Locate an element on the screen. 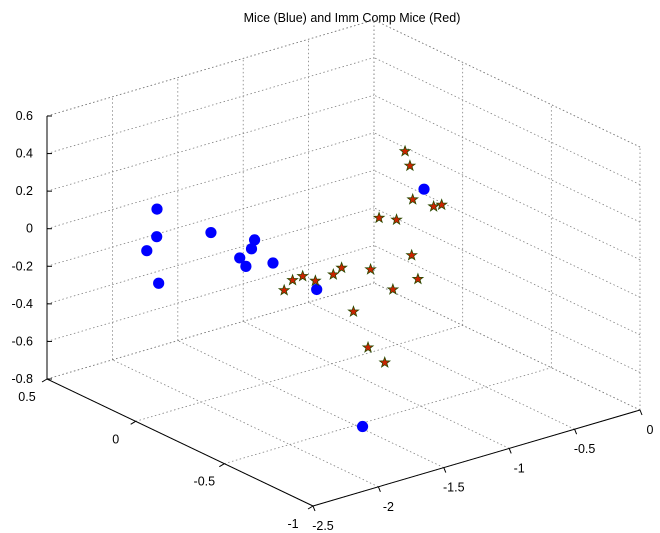 The image size is (660, 533). x-axis-line is located at coordinates (476, 458).